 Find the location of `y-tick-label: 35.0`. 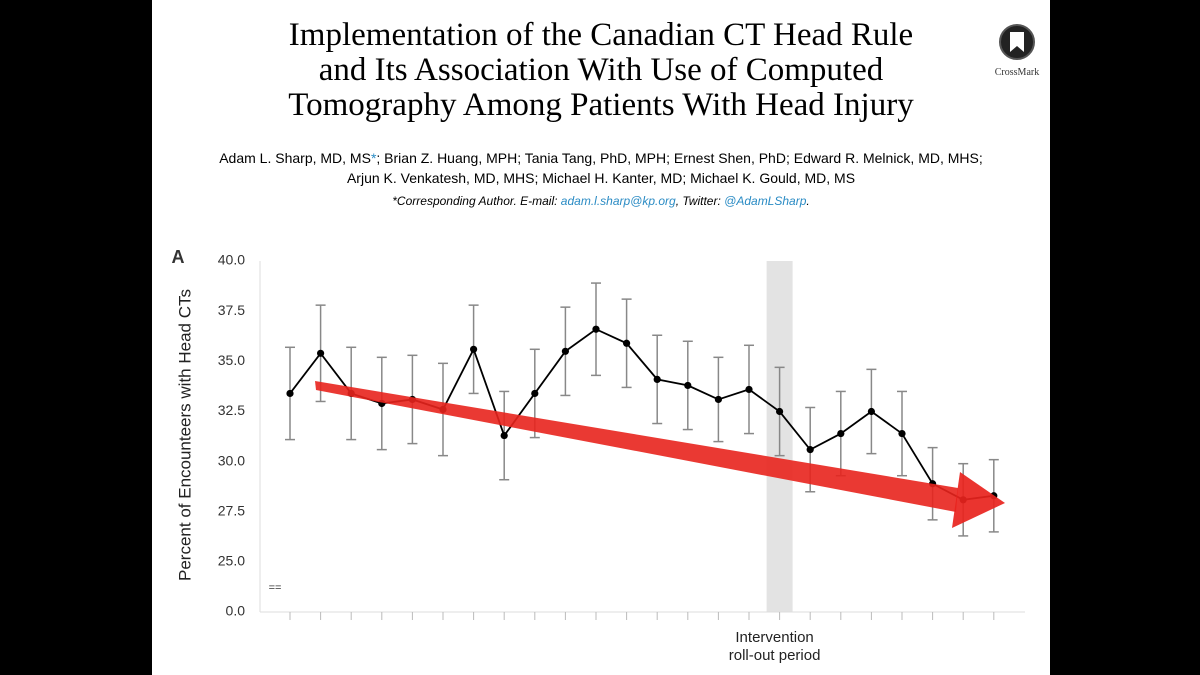

y-tick-label: 35.0 is located at coordinates (231, 360).